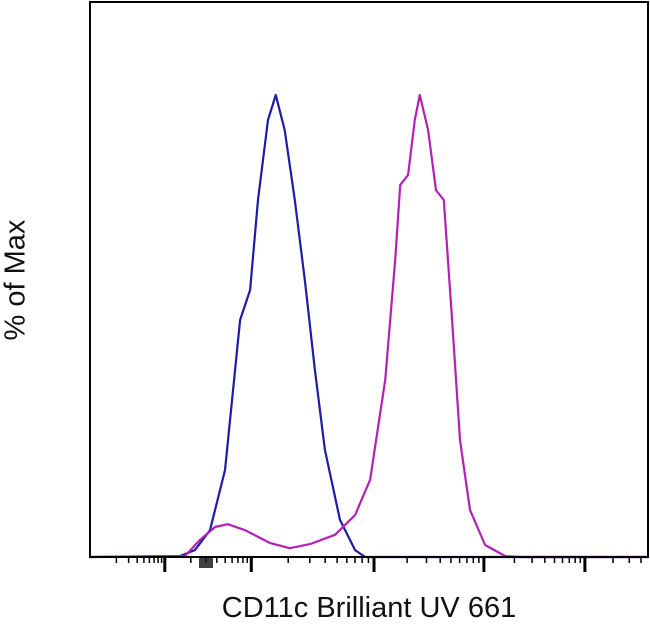 The height and width of the screenshot is (631, 650). What do you see at coordinates (16, 280) in the screenshot?
I see `y-axis-label: % of Max` at bounding box center [16, 280].